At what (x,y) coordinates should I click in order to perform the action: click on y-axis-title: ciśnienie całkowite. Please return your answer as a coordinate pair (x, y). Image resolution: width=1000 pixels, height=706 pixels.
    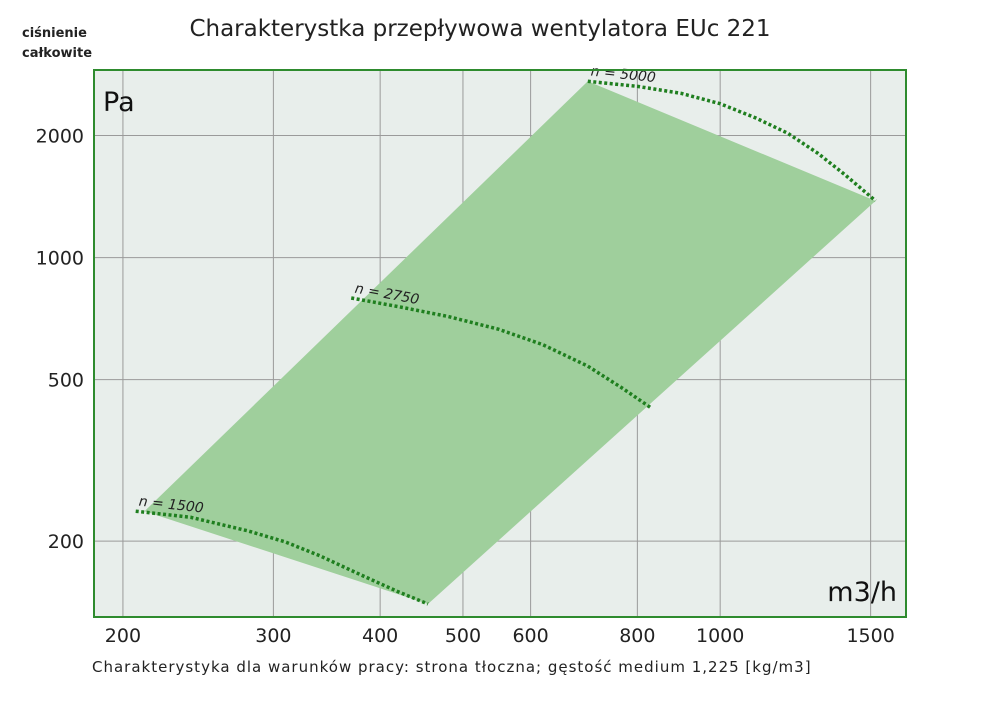
    Looking at the image, I should click on (57, 44).